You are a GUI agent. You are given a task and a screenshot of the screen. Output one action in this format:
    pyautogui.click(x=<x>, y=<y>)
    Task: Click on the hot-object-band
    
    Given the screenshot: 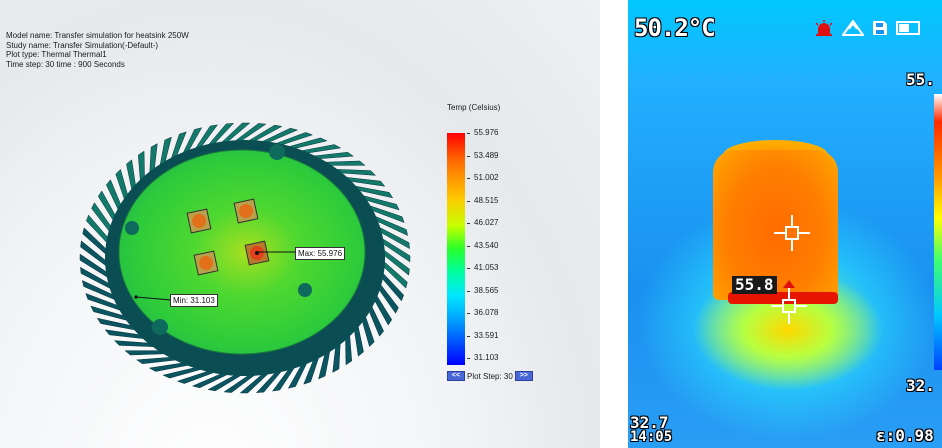 What is the action you would take?
    pyautogui.click(x=783, y=298)
    